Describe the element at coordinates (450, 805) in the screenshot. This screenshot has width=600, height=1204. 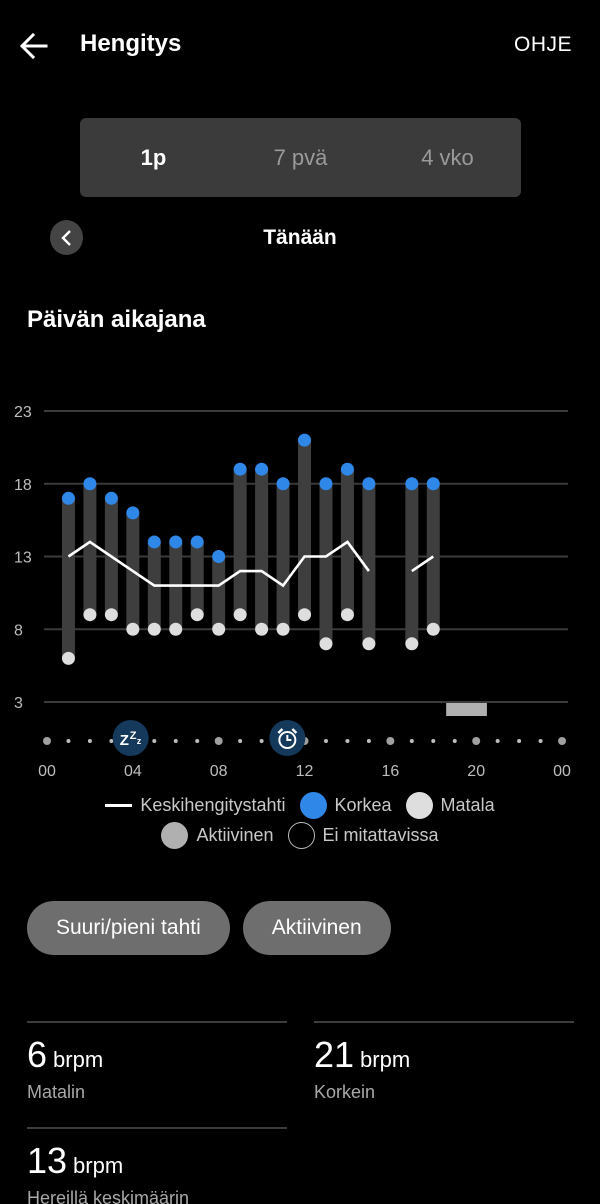
I see `legend-item-low: Matala` at that location.